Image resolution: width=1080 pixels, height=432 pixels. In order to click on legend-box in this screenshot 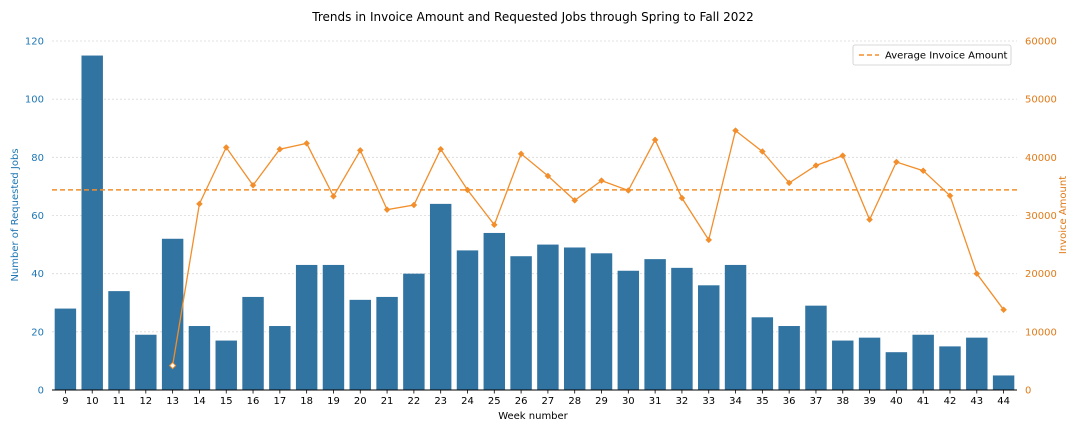, I will do `click(932, 55)`.